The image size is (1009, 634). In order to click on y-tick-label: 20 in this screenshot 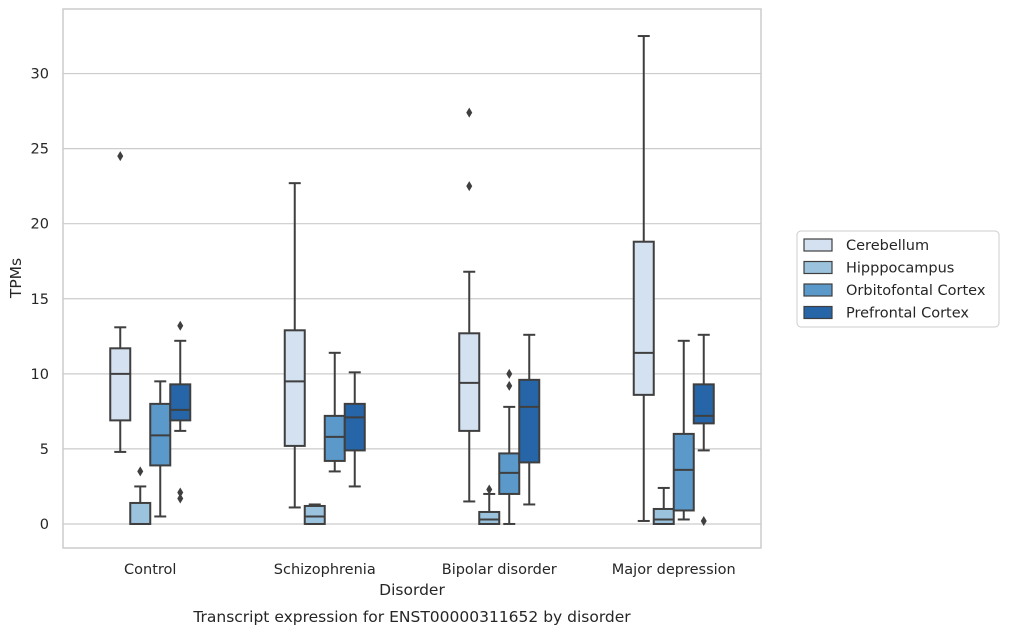, I will do `click(40, 225)`.